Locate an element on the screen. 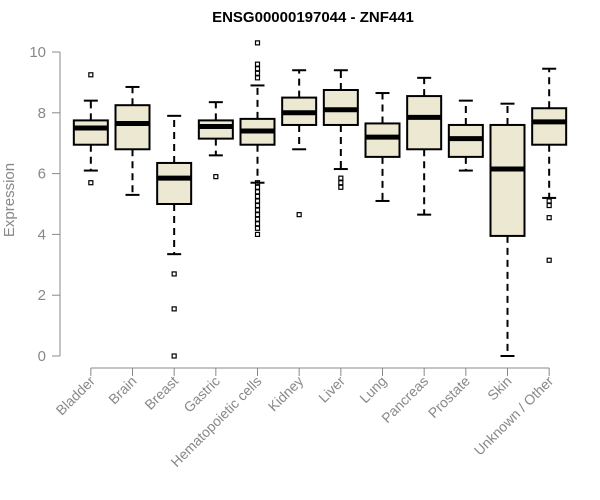 This screenshot has height=500, width=600. box-kidney is located at coordinates (299, 143).